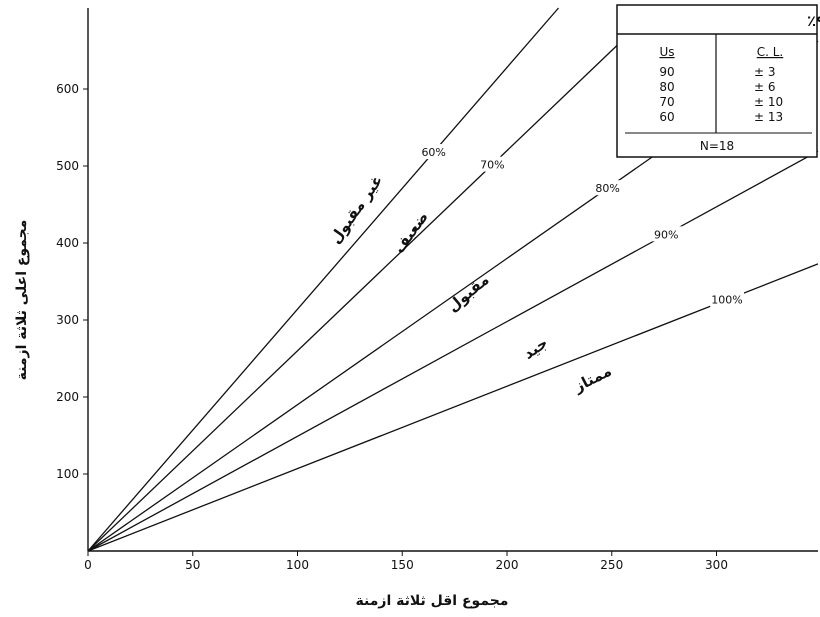  What do you see at coordinates (765, 87) in the screenshot?
I see `table-row-cl: ± 6` at bounding box center [765, 87].